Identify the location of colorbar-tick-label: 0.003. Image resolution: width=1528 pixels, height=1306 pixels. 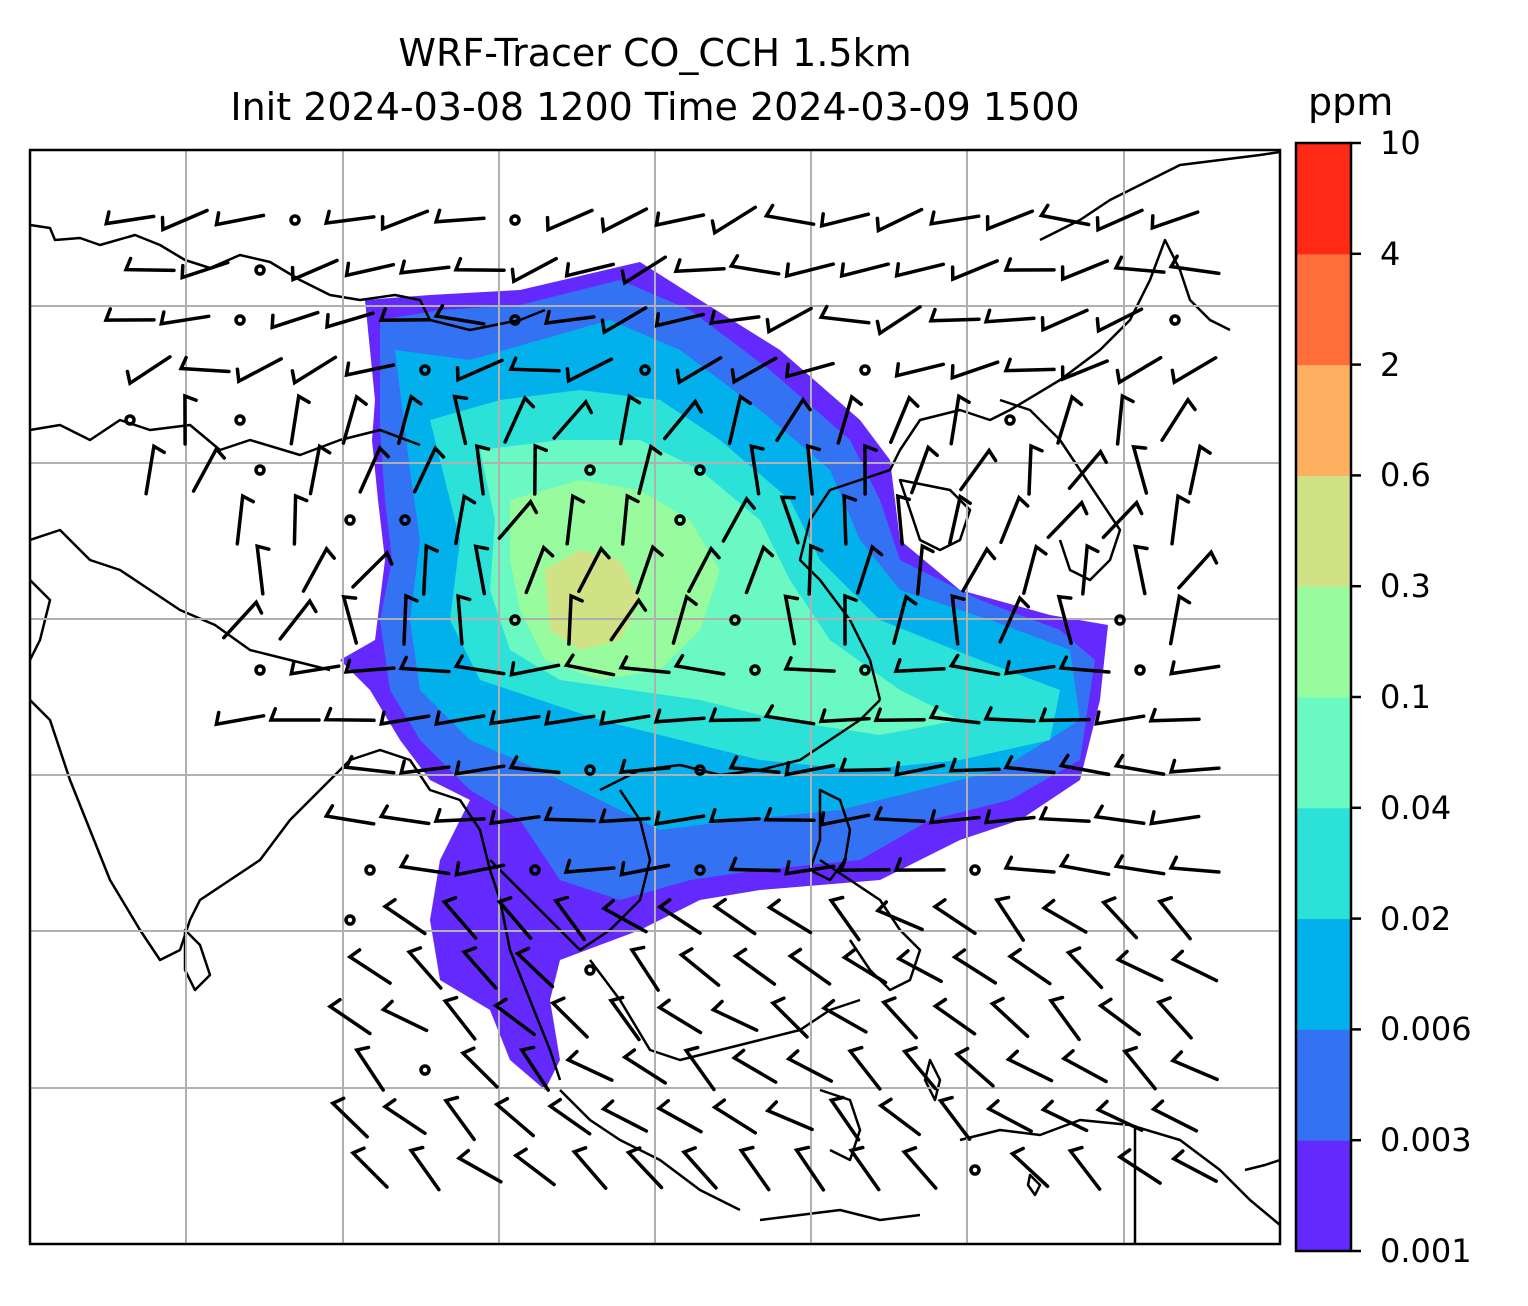
(1426, 1140).